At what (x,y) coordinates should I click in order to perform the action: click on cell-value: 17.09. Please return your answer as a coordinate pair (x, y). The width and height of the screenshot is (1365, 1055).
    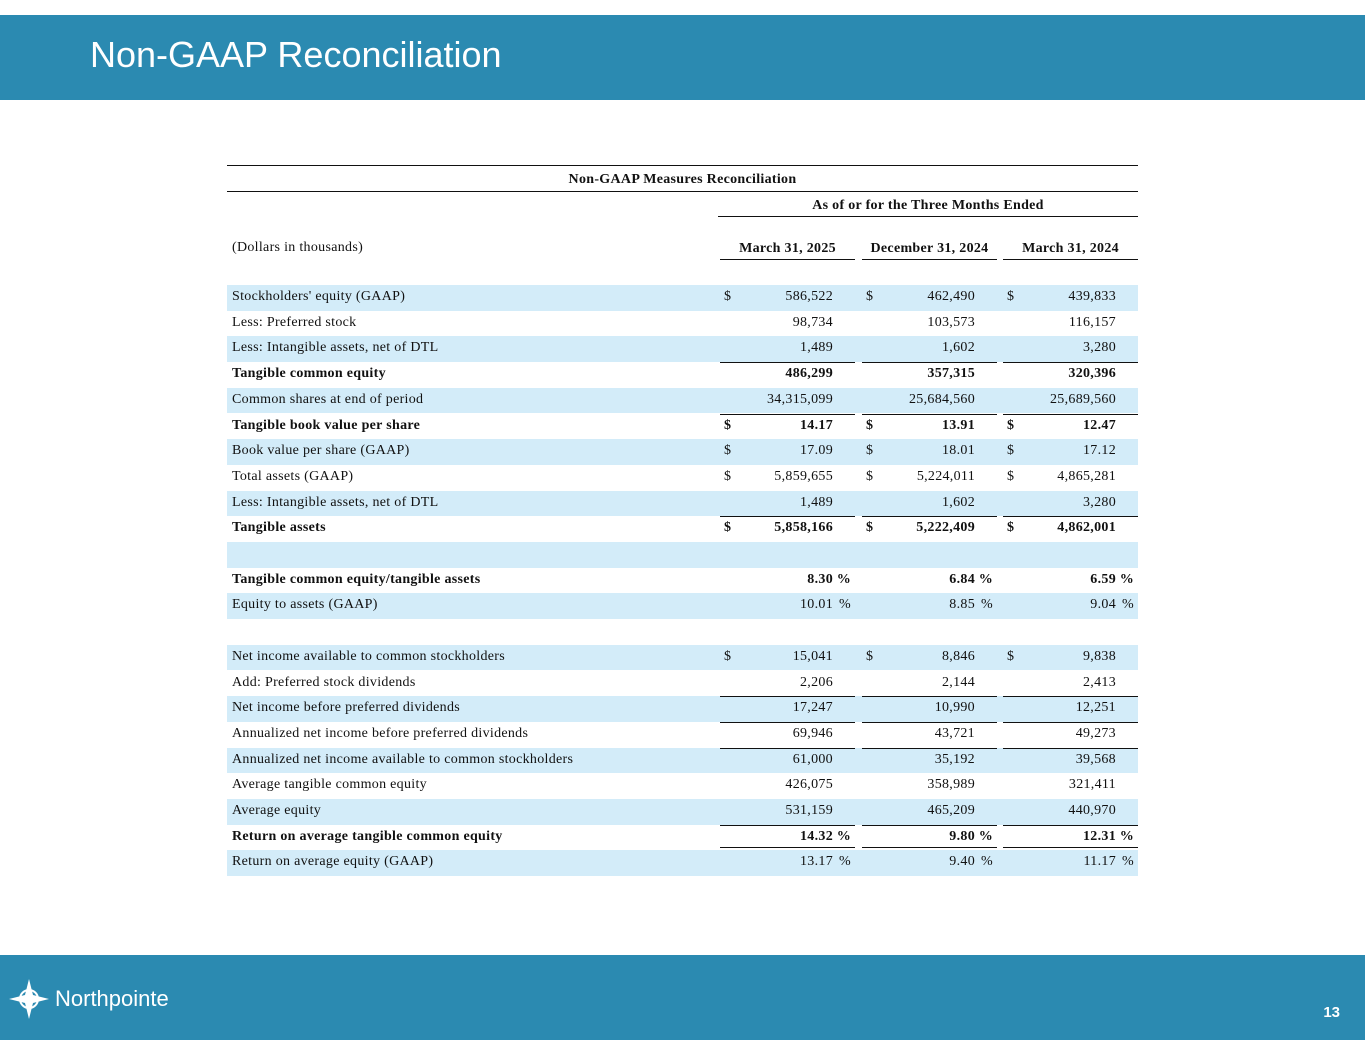
    Looking at the image, I should click on (816, 451).